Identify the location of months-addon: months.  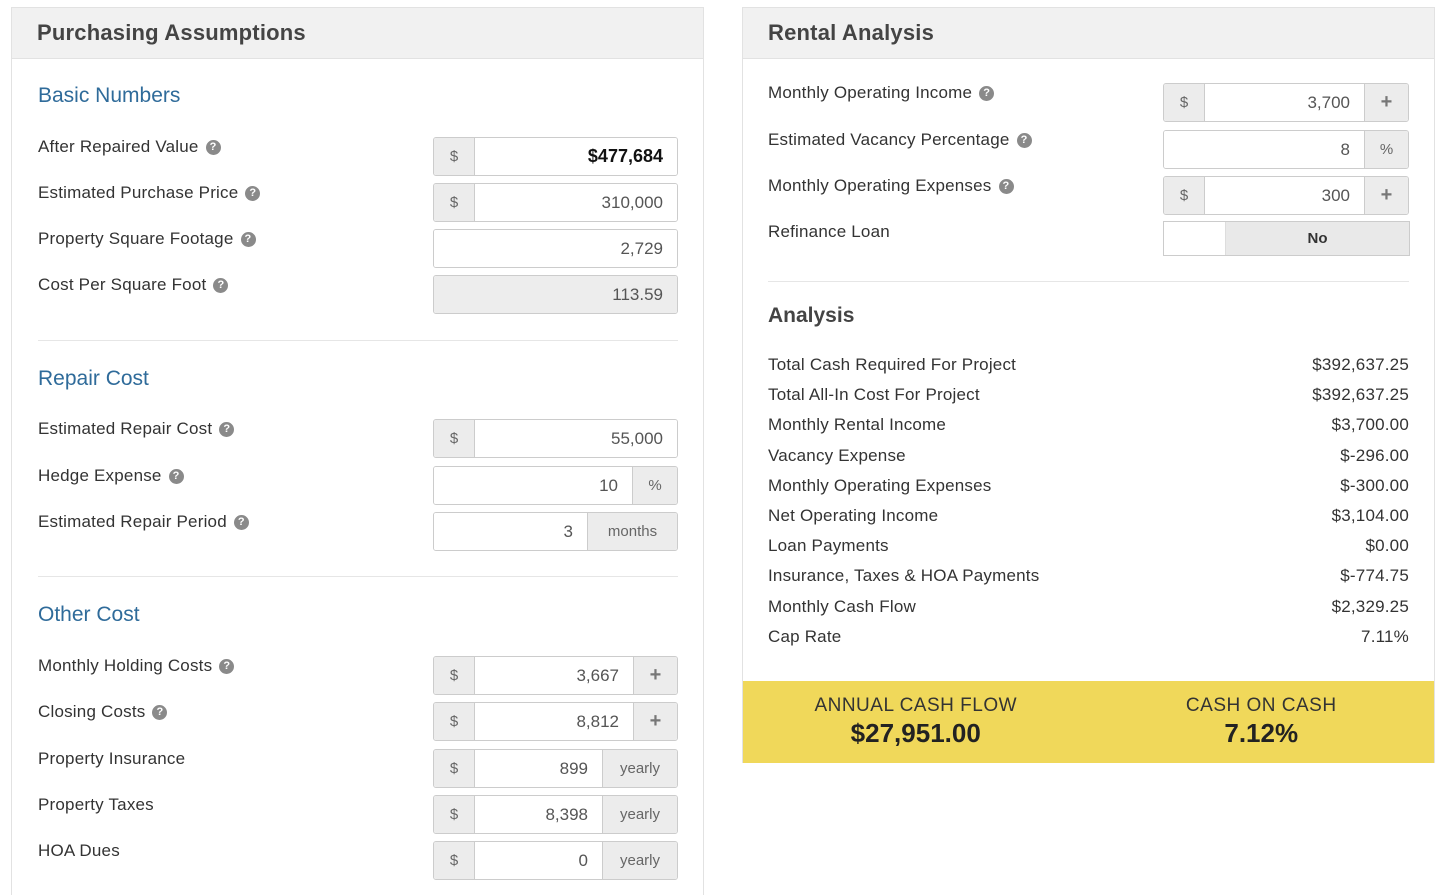
(632, 531).